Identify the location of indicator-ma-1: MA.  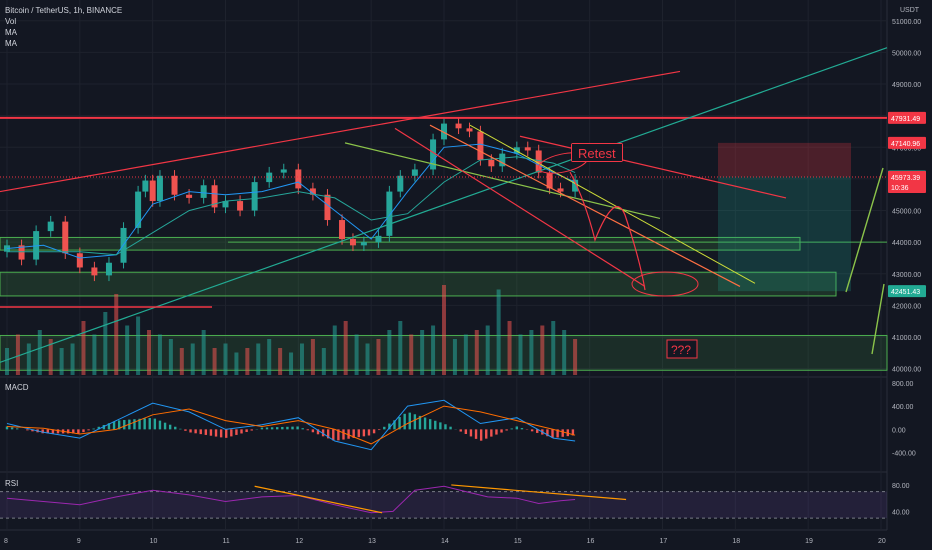
(11, 32).